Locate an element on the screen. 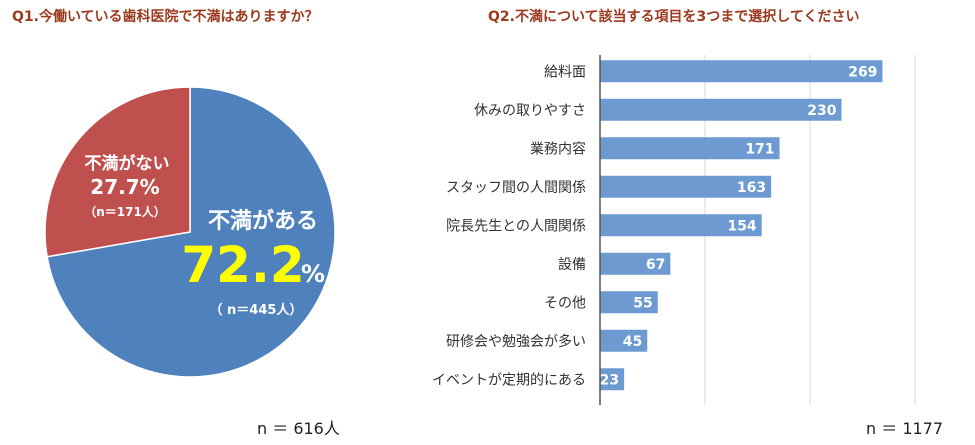  pie-percent-unit-yes: % is located at coordinates (313, 274).